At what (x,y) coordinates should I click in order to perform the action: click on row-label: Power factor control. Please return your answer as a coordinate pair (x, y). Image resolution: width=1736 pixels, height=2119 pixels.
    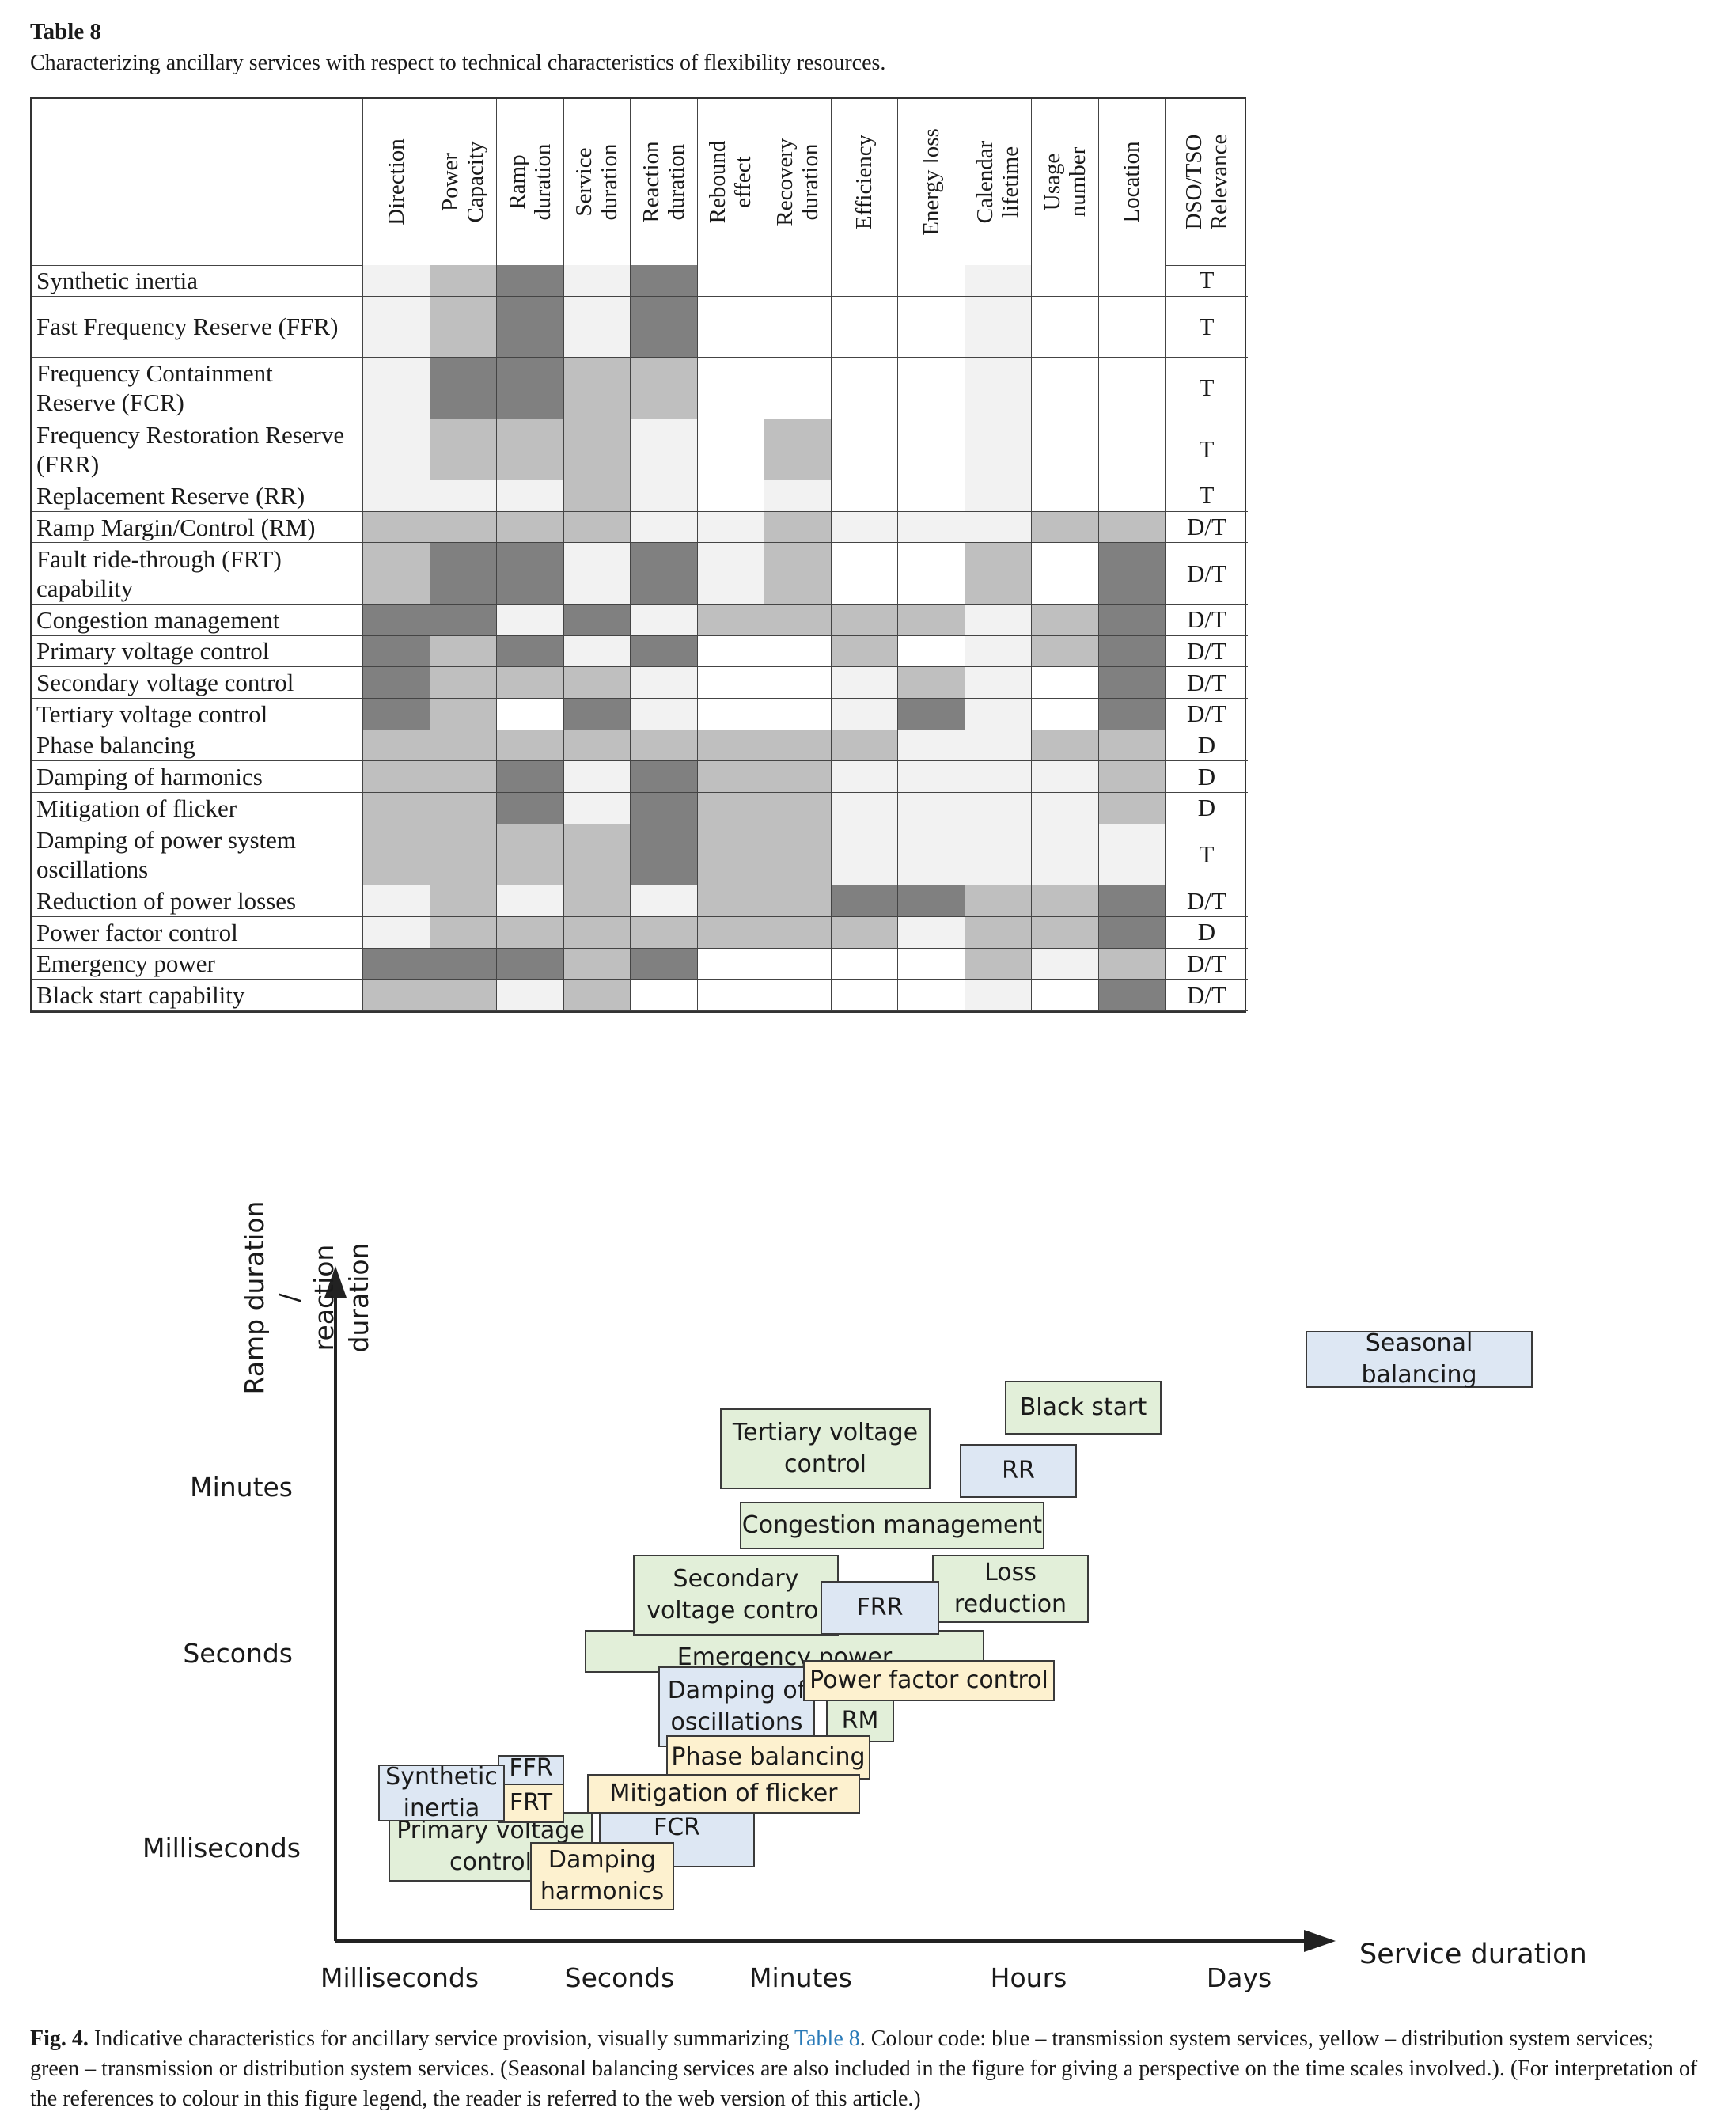
    Looking at the image, I should click on (198, 932).